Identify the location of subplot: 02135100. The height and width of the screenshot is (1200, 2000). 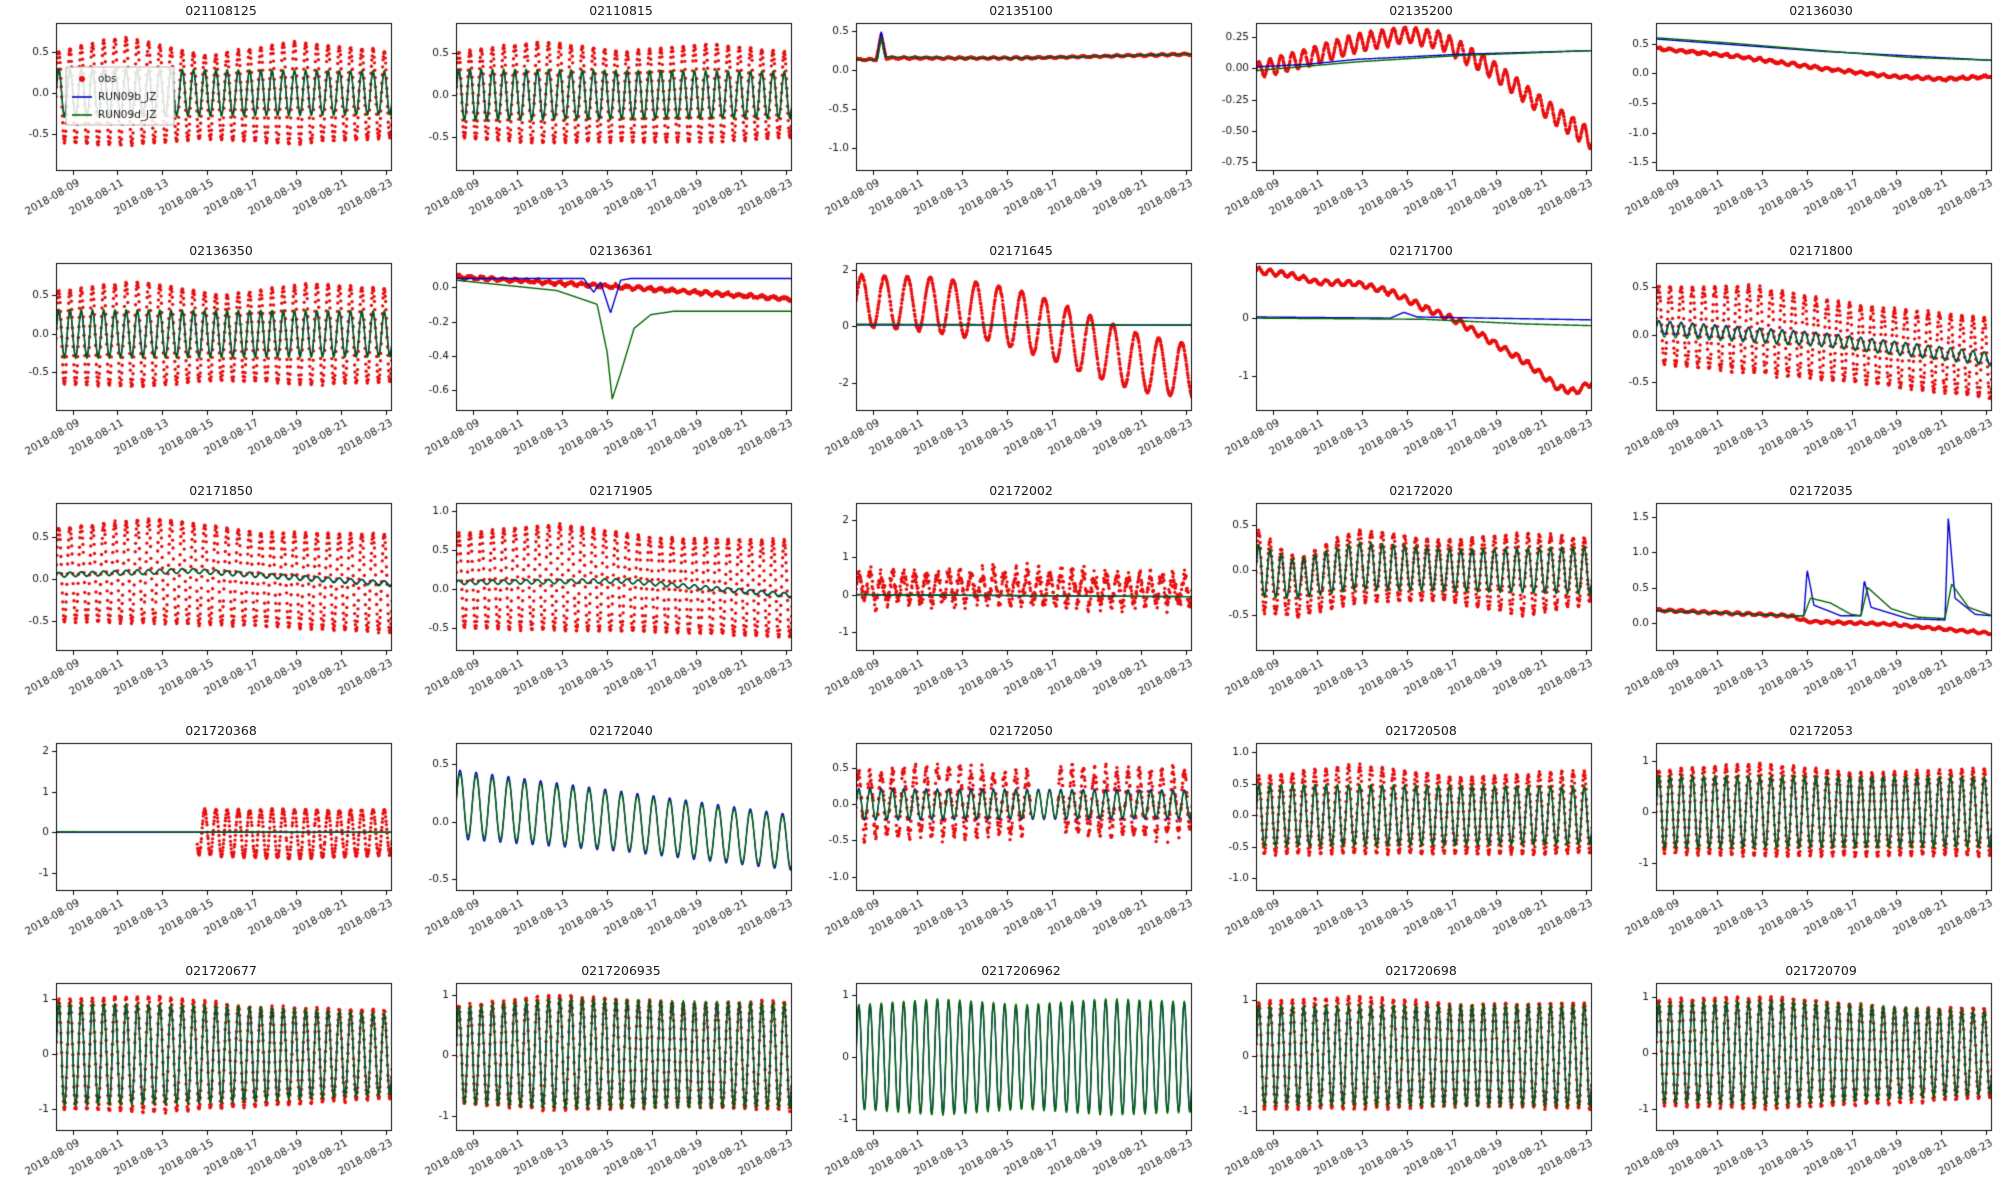
(1000, 120).